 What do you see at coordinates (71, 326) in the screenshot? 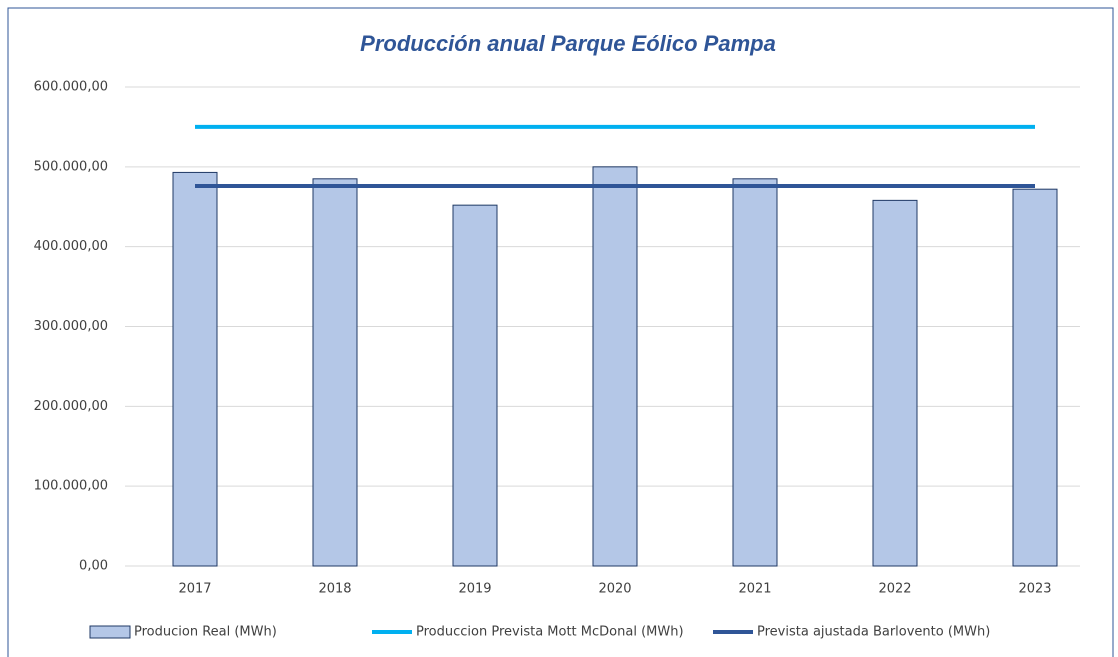
I see `y-tick-label: 300.000,00` at bounding box center [71, 326].